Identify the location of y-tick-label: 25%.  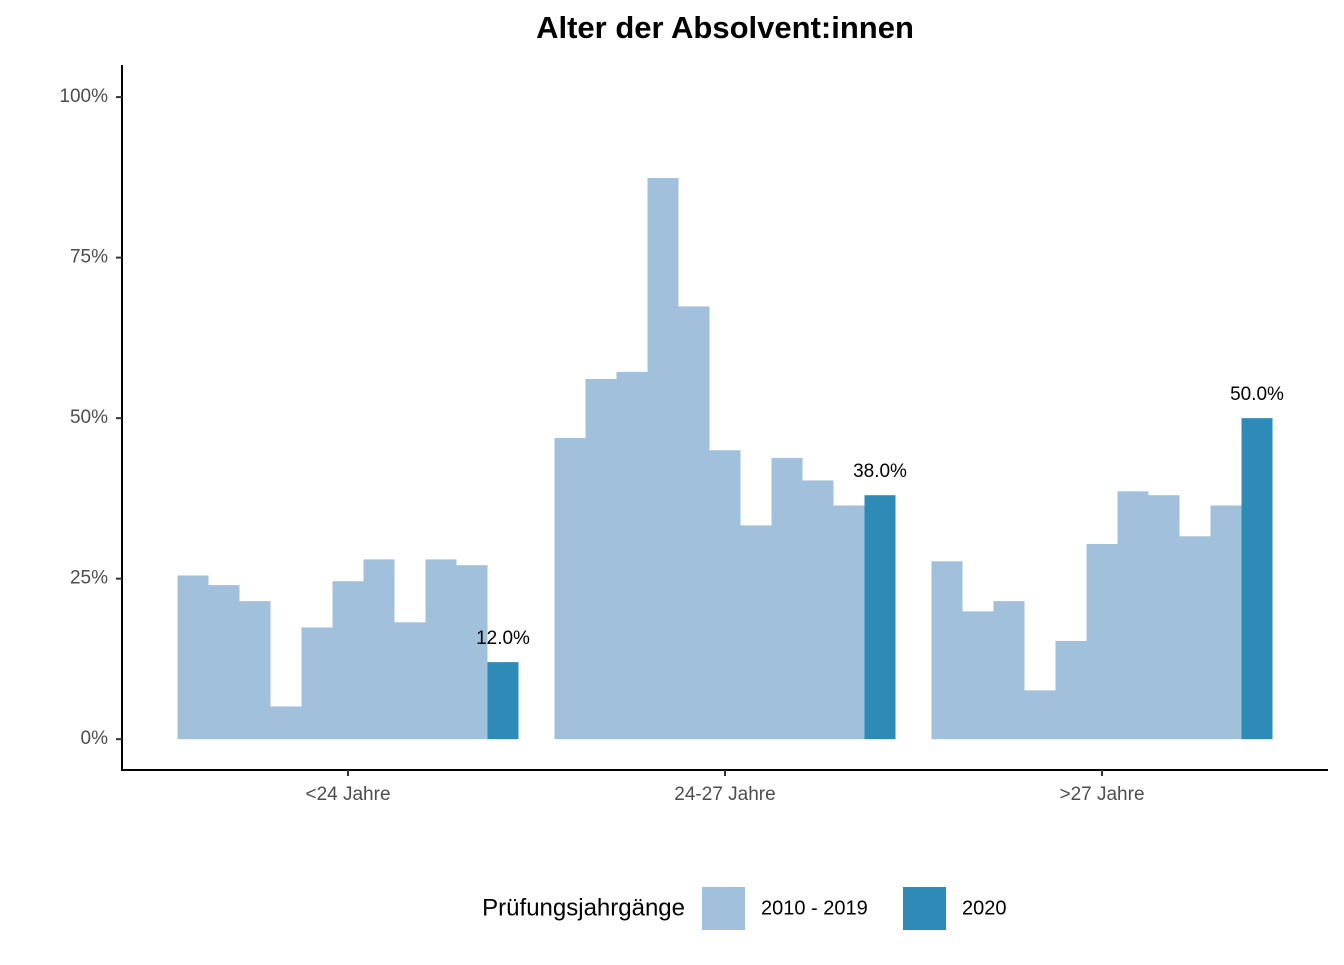
(89, 578).